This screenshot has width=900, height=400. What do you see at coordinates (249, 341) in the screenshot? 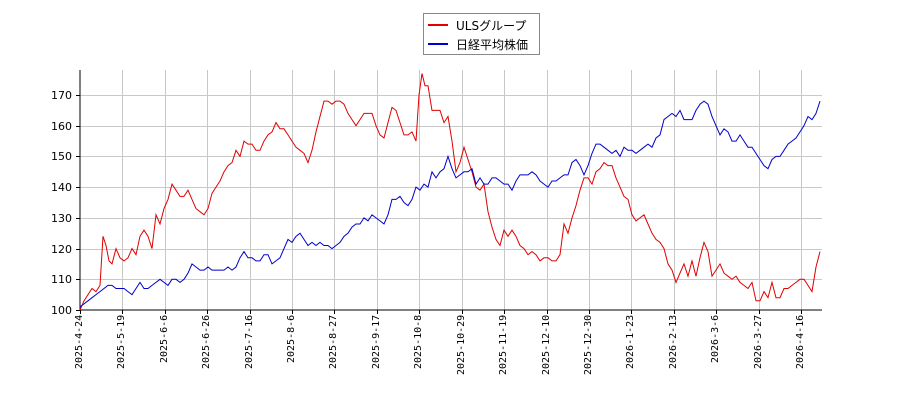
I see `x-tick-label: 2025-7-16` at bounding box center [249, 341].